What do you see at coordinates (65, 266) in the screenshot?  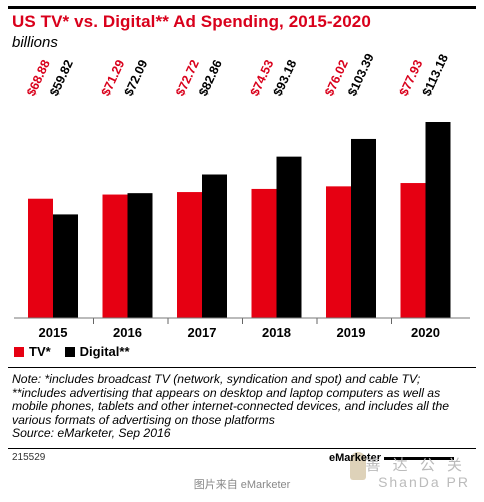 I see `bar-digital-2015` at bounding box center [65, 266].